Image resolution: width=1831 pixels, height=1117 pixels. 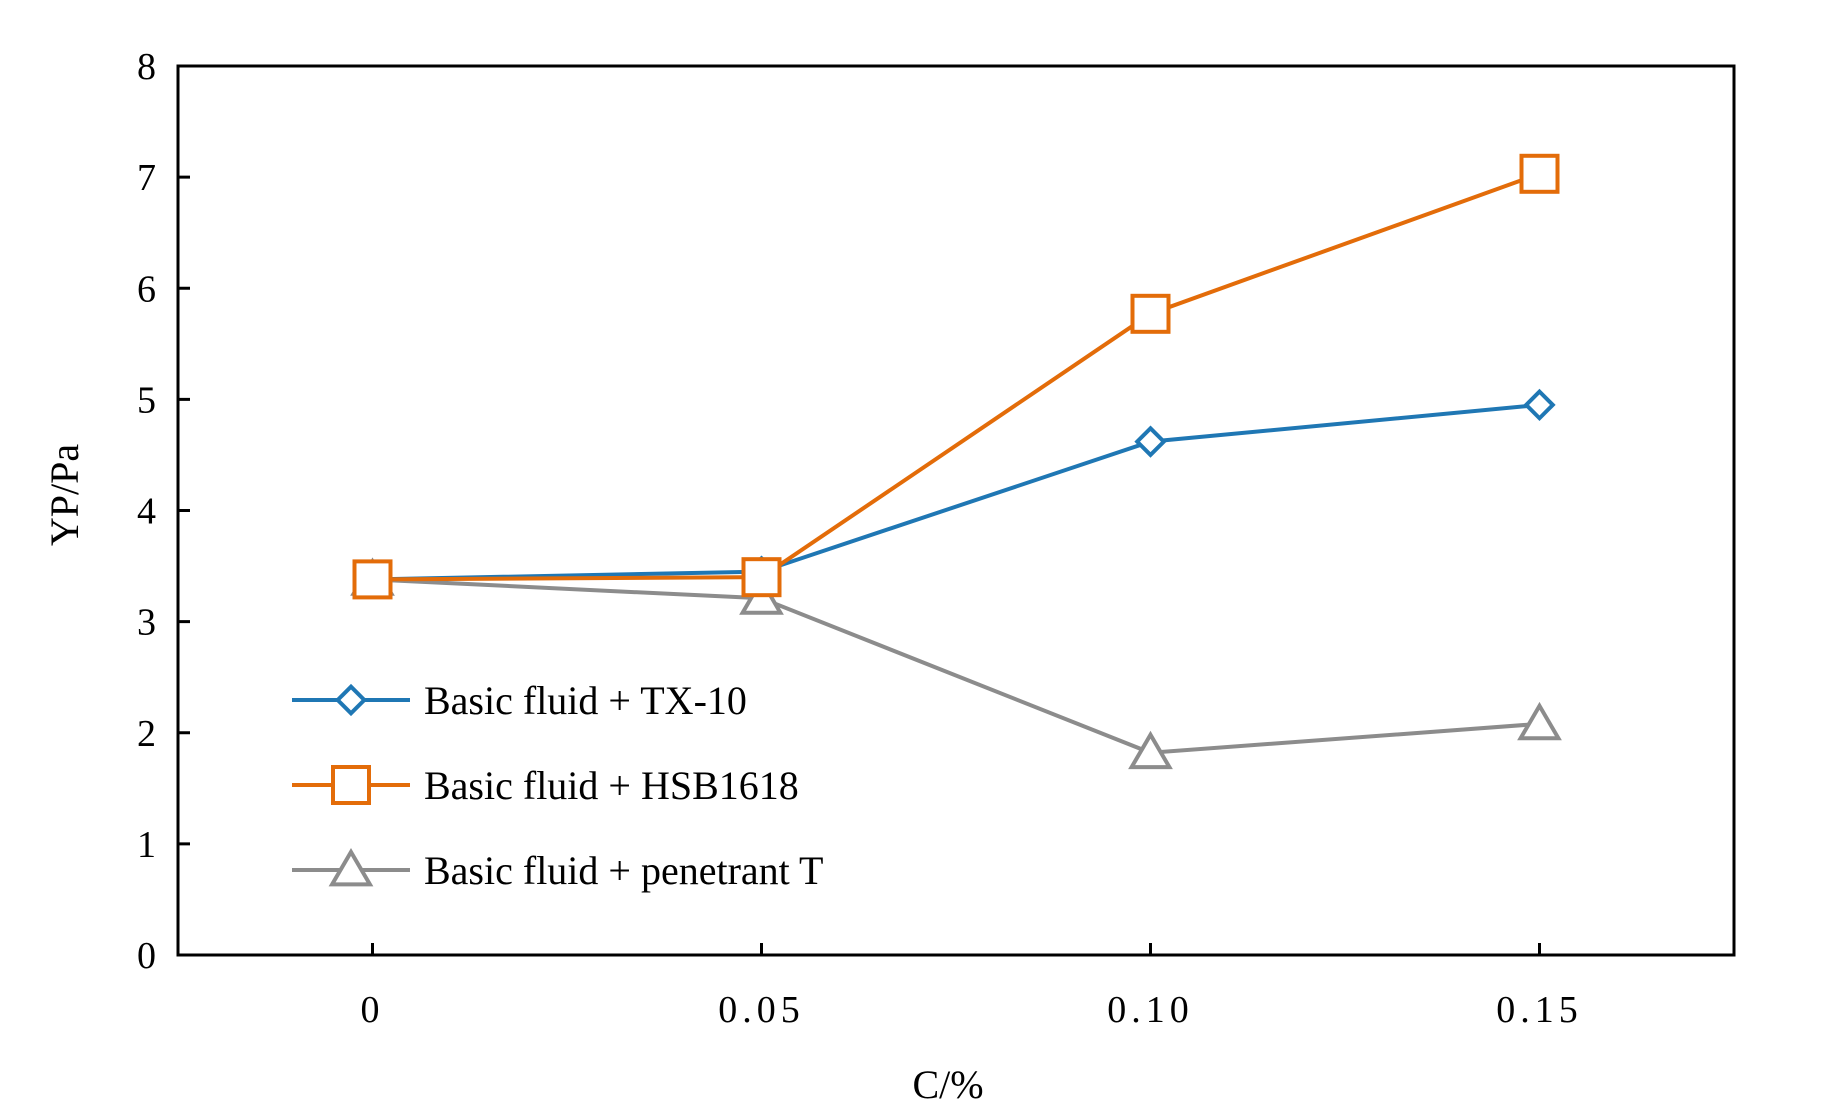 What do you see at coordinates (585, 700) in the screenshot?
I see `legend-label: Basic fluid + TX-10` at bounding box center [585, 700].